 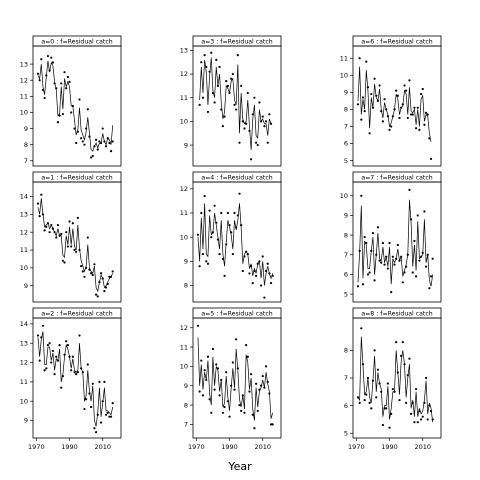 I want to click on panel: a=7 : f=Residual catch 5 6 7 8 9 10, so click(x=391, y=237).